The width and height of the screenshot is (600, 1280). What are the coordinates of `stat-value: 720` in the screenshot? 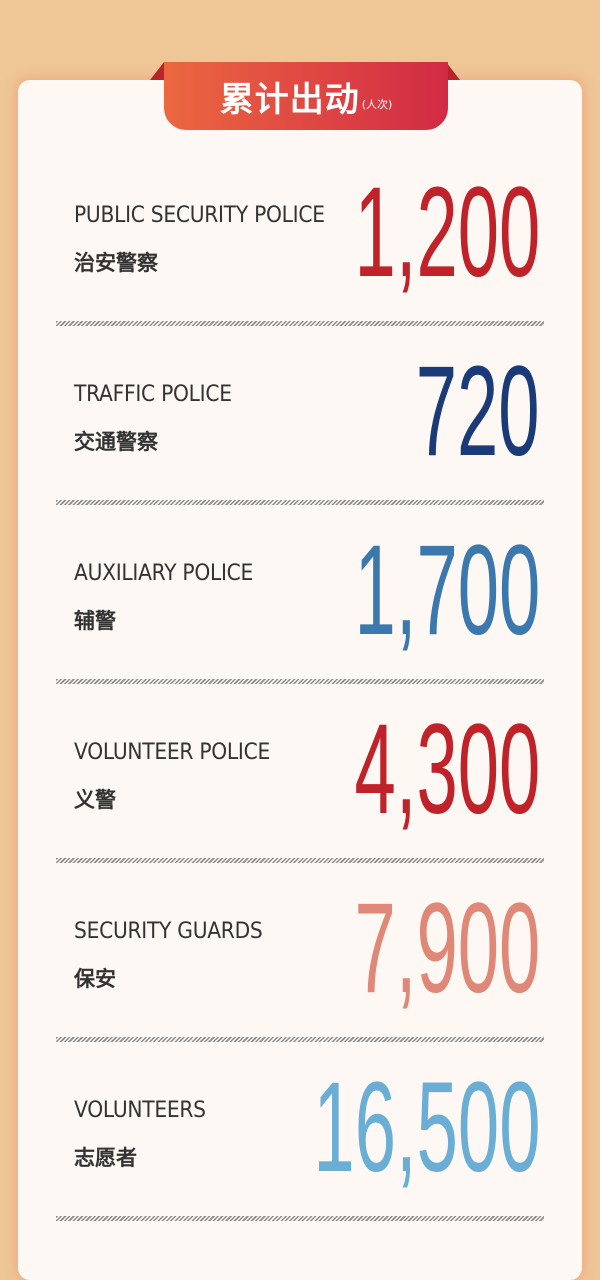 It's located at (478, 411).